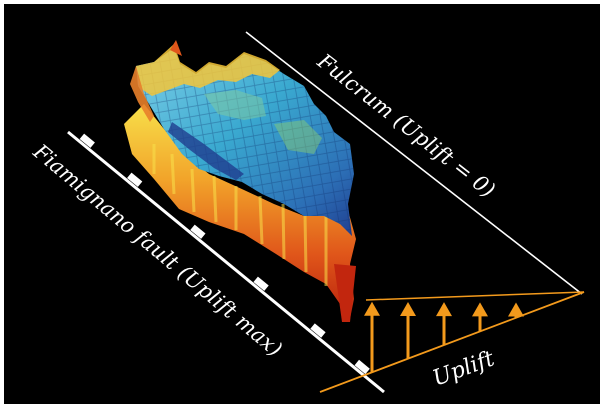  I want to click on terrain-cliff-spike, so click(345, 293).